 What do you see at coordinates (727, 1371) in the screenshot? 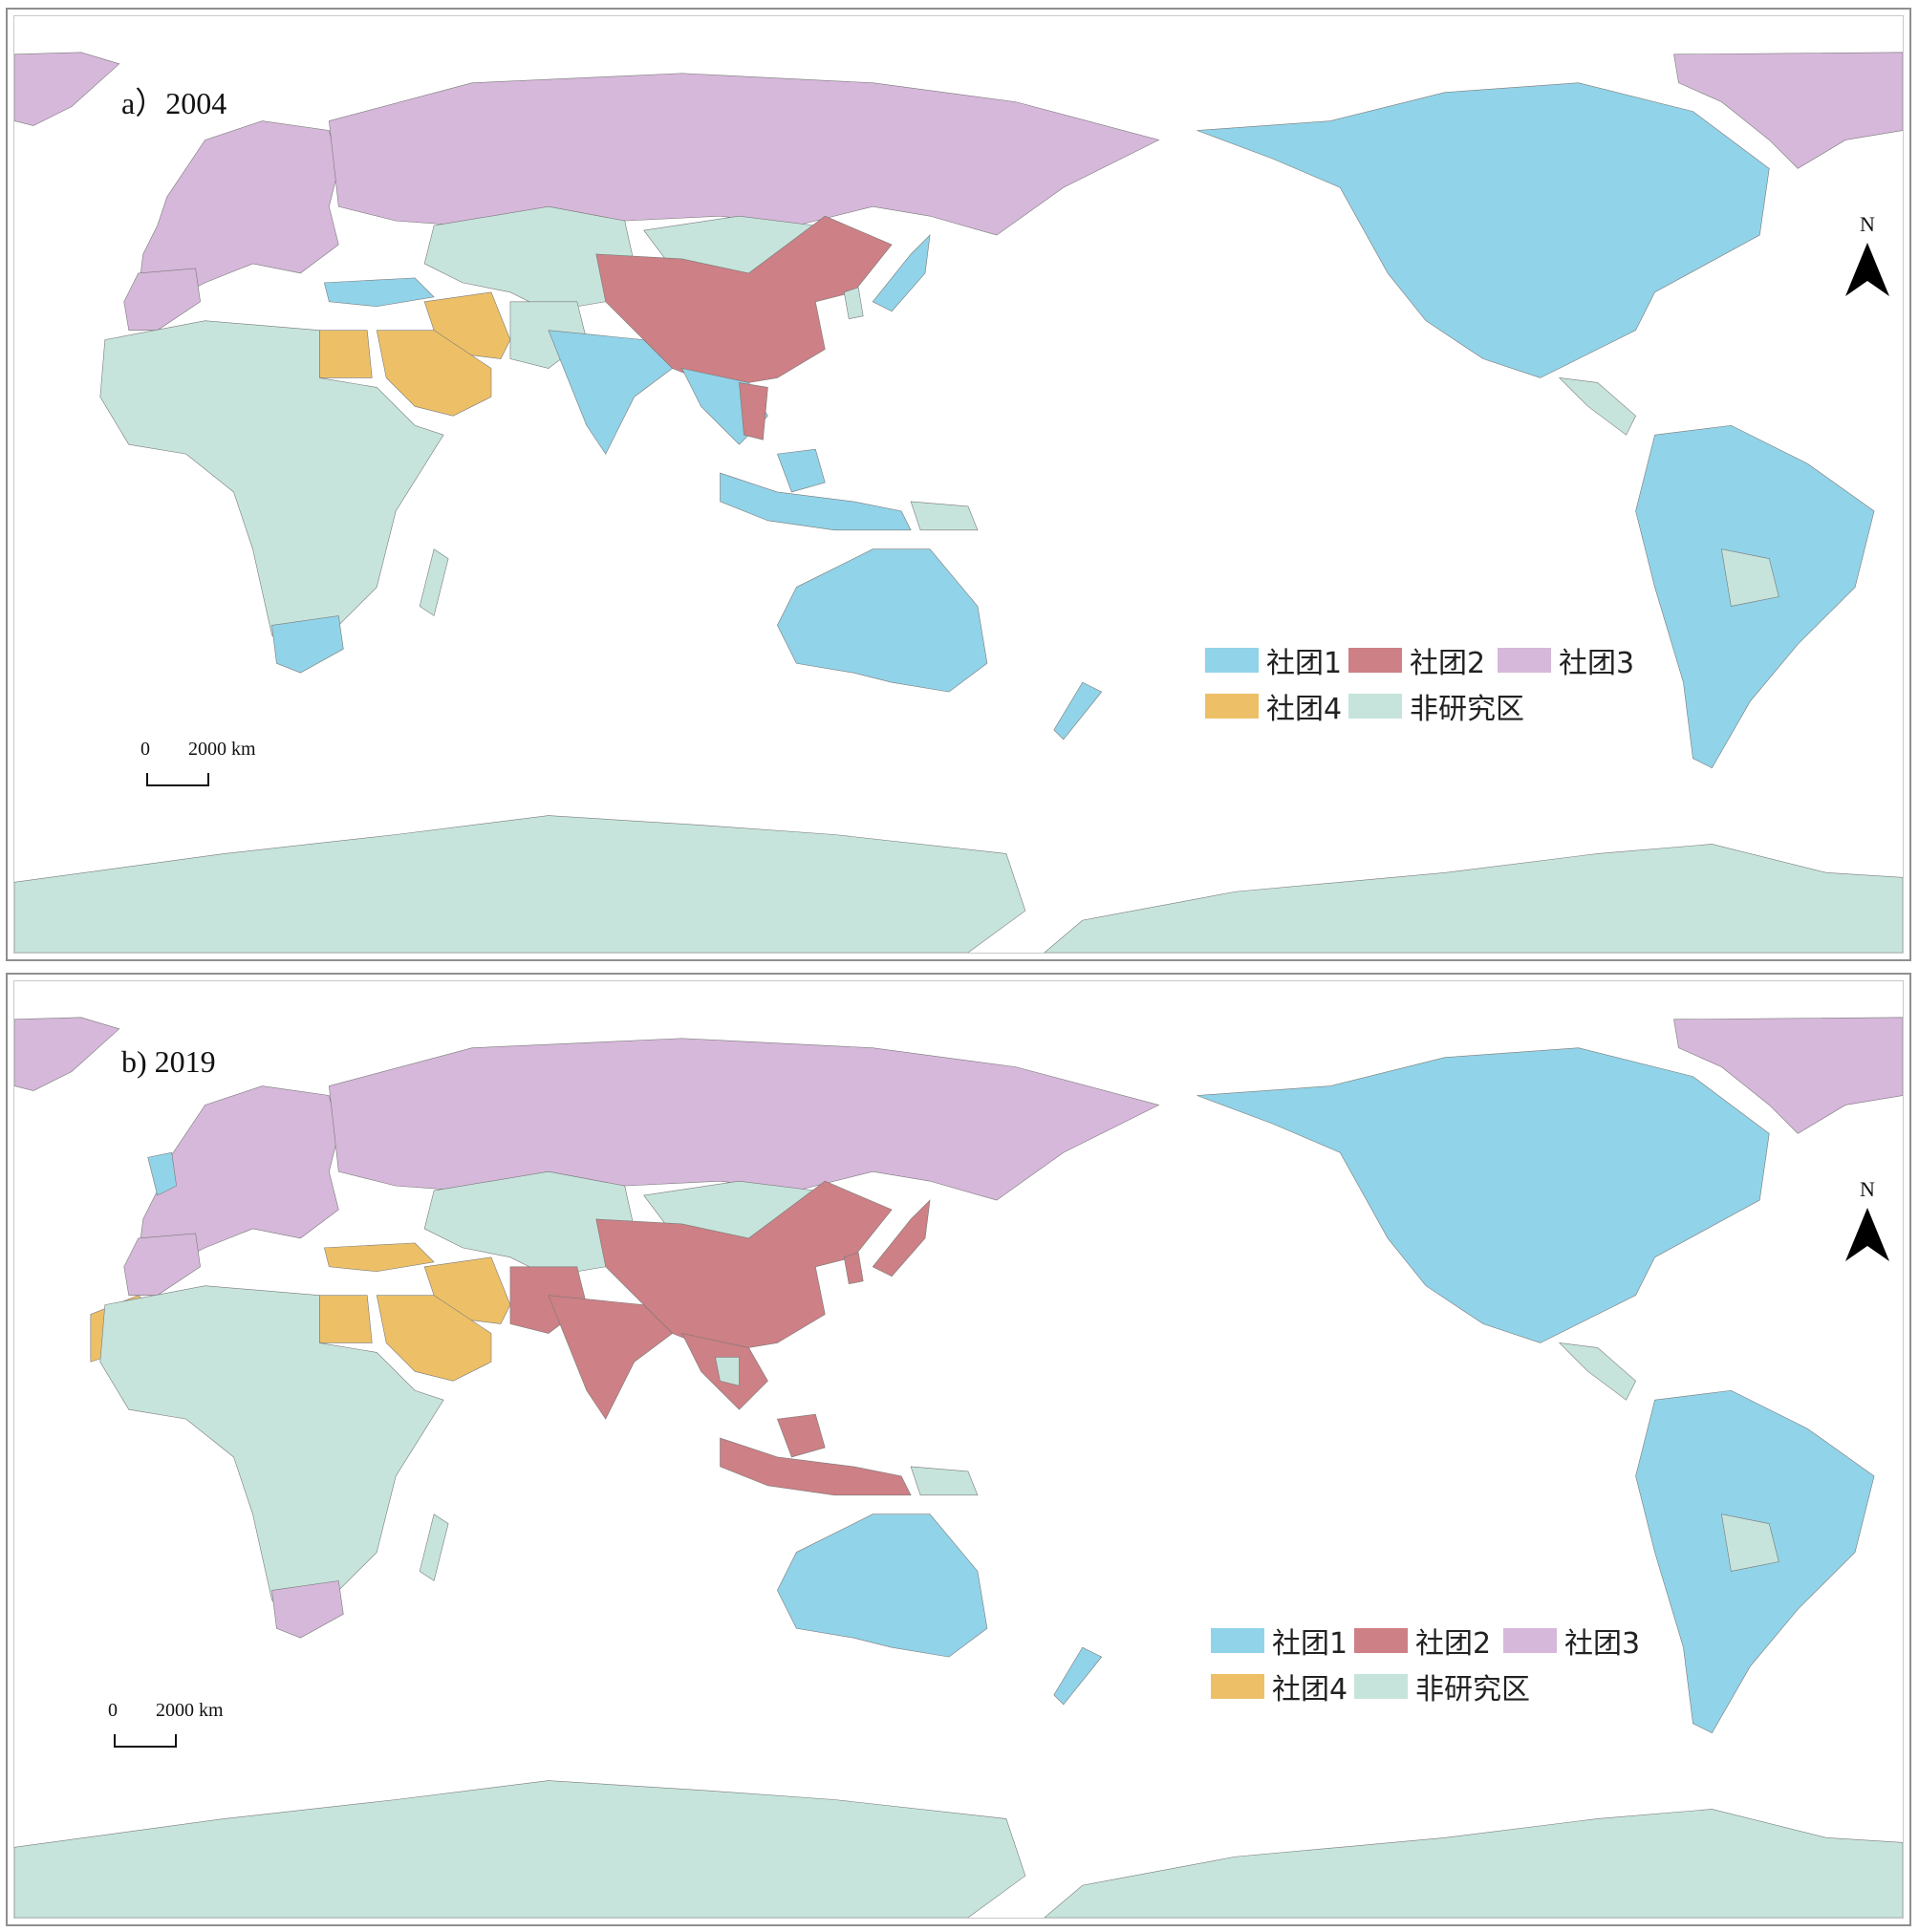
I see `thailand` at bounding box center [727, 1371].